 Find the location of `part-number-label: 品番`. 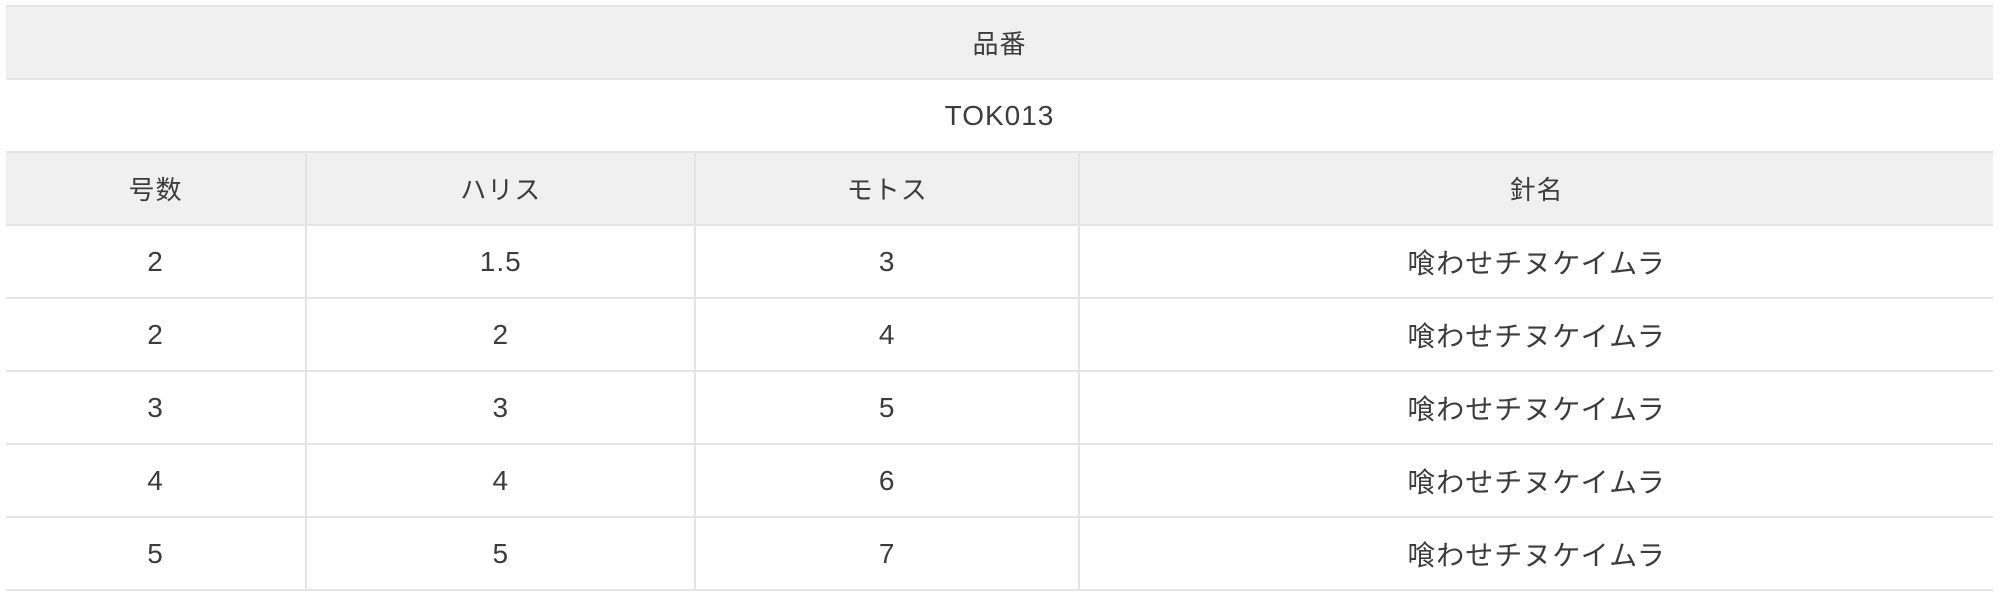

part-number-label: 品番 is located at coordinates (999, 43).